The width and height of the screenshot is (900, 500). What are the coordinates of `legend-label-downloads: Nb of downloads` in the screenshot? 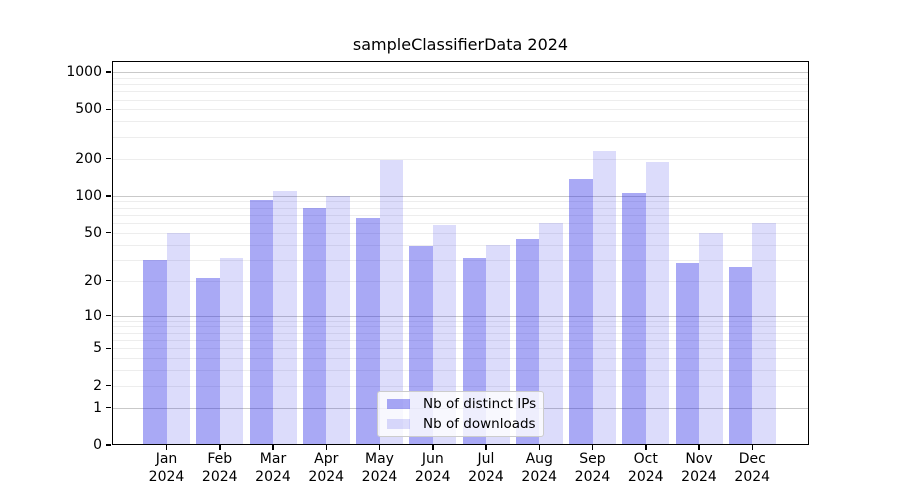 It's located at (479, 423).